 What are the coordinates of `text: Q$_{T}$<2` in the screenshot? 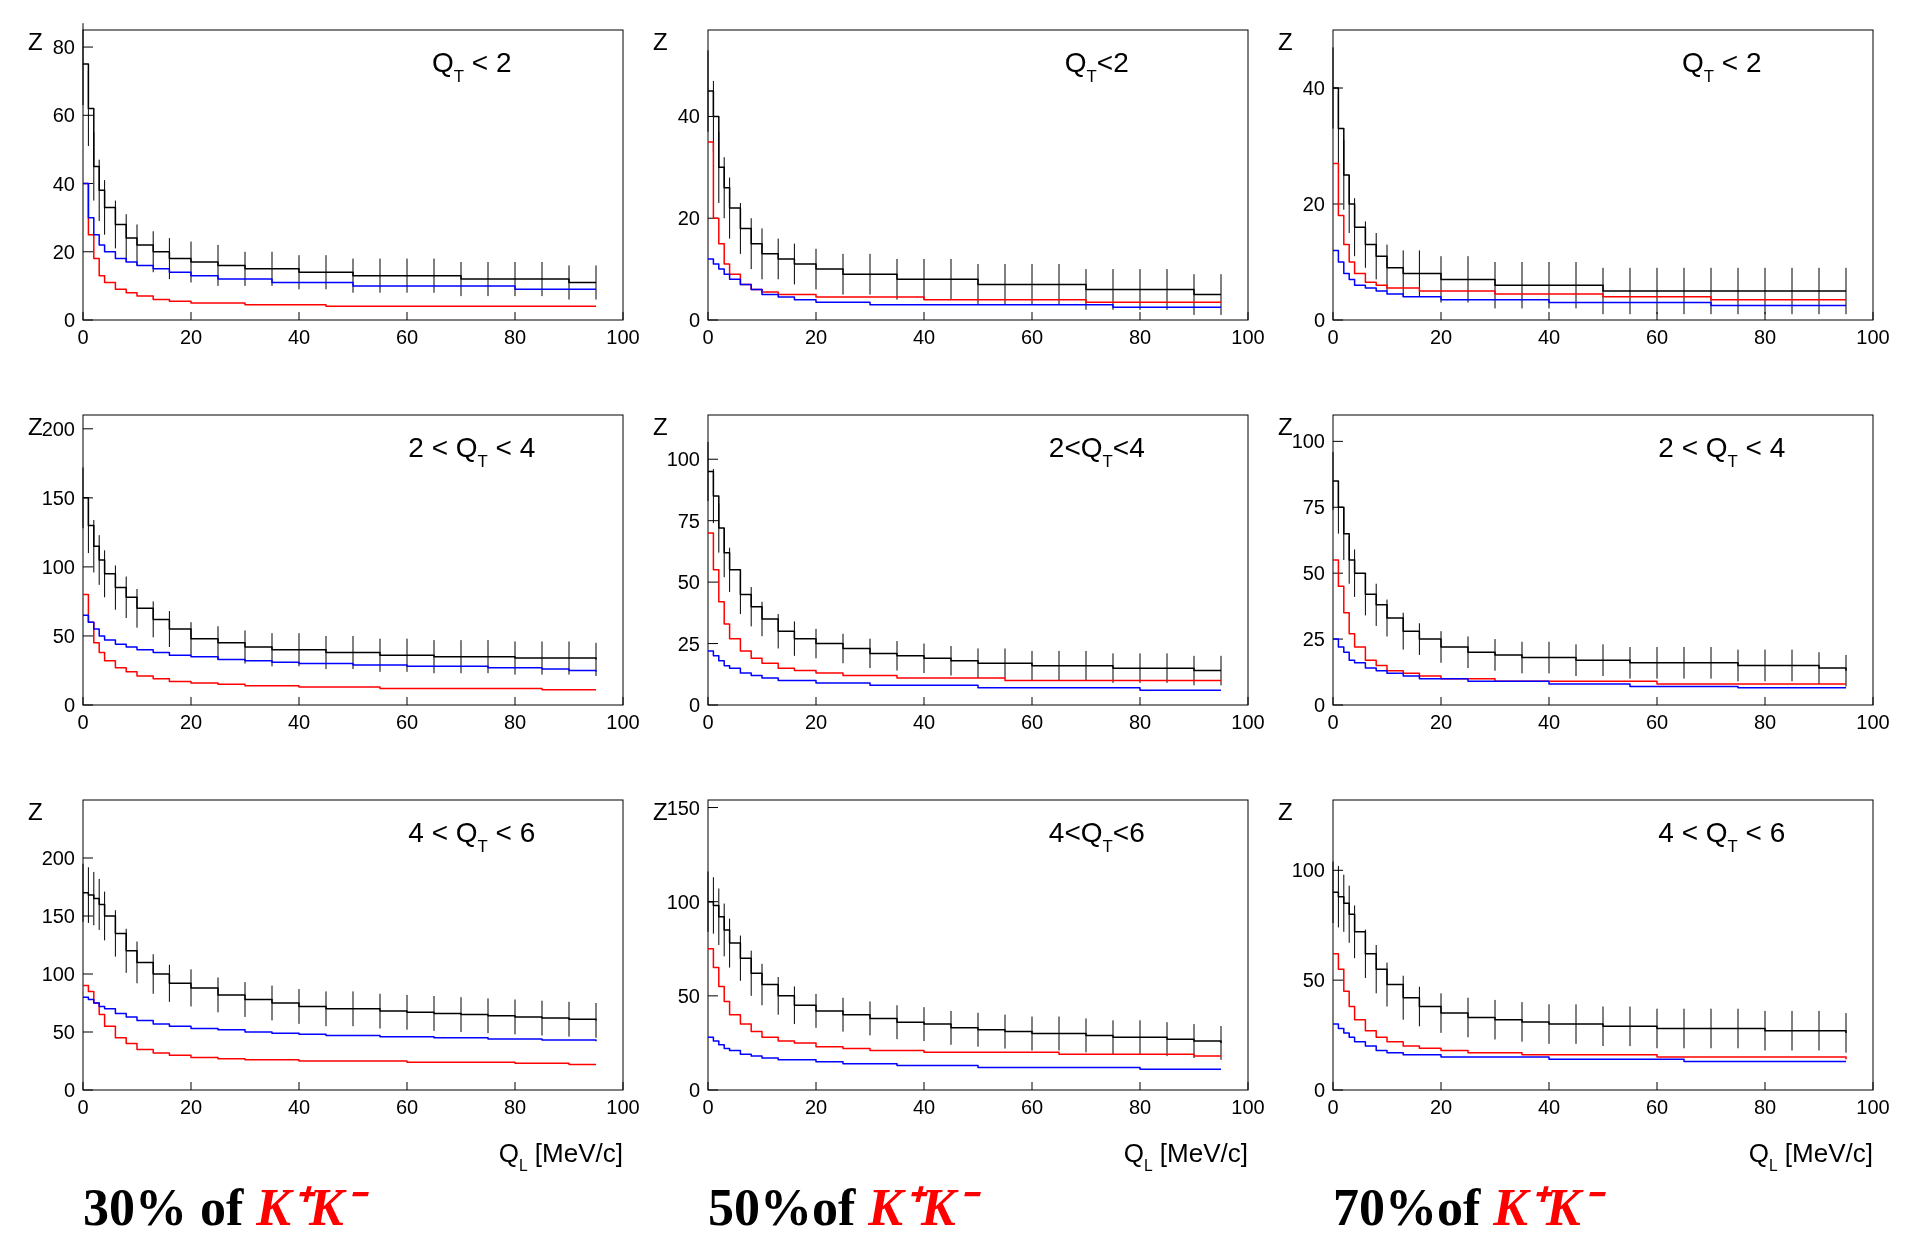 It's located at (1096, 66).